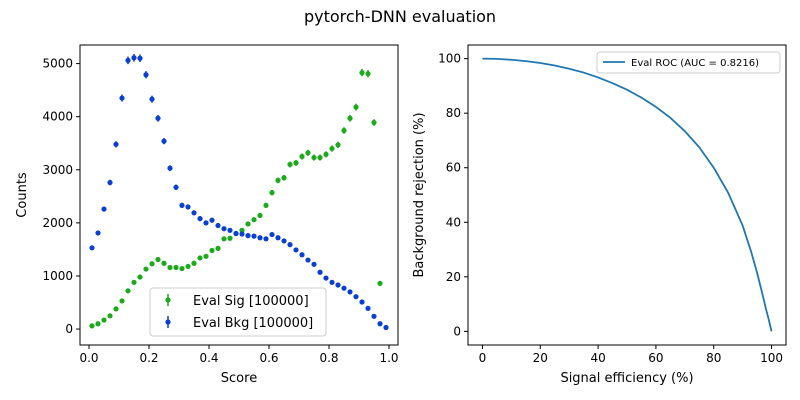  Describe the element at coordinates (419, 194) in the screenshot. I see `right-y-axis-label: Background rejection (%)` at that location.